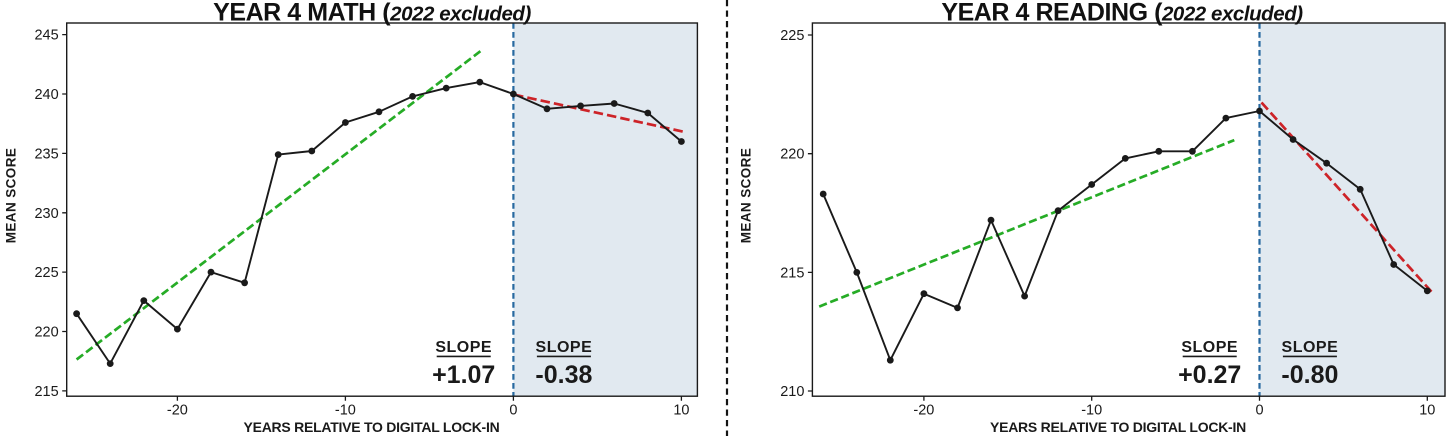 The width and height of the screenshot is (1456, 436). Describe the element at coordinates (46, 154) in the screenshot. I see `svg-text: 235` at that location.